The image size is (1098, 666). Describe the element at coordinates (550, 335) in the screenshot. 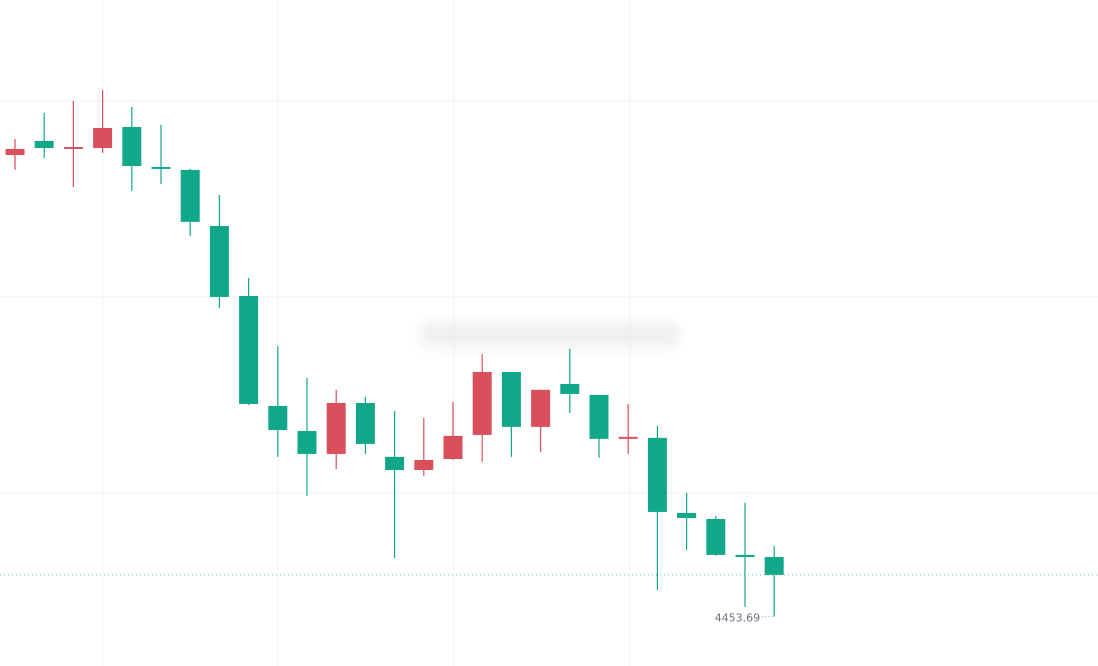

I see `watermark` at that location.